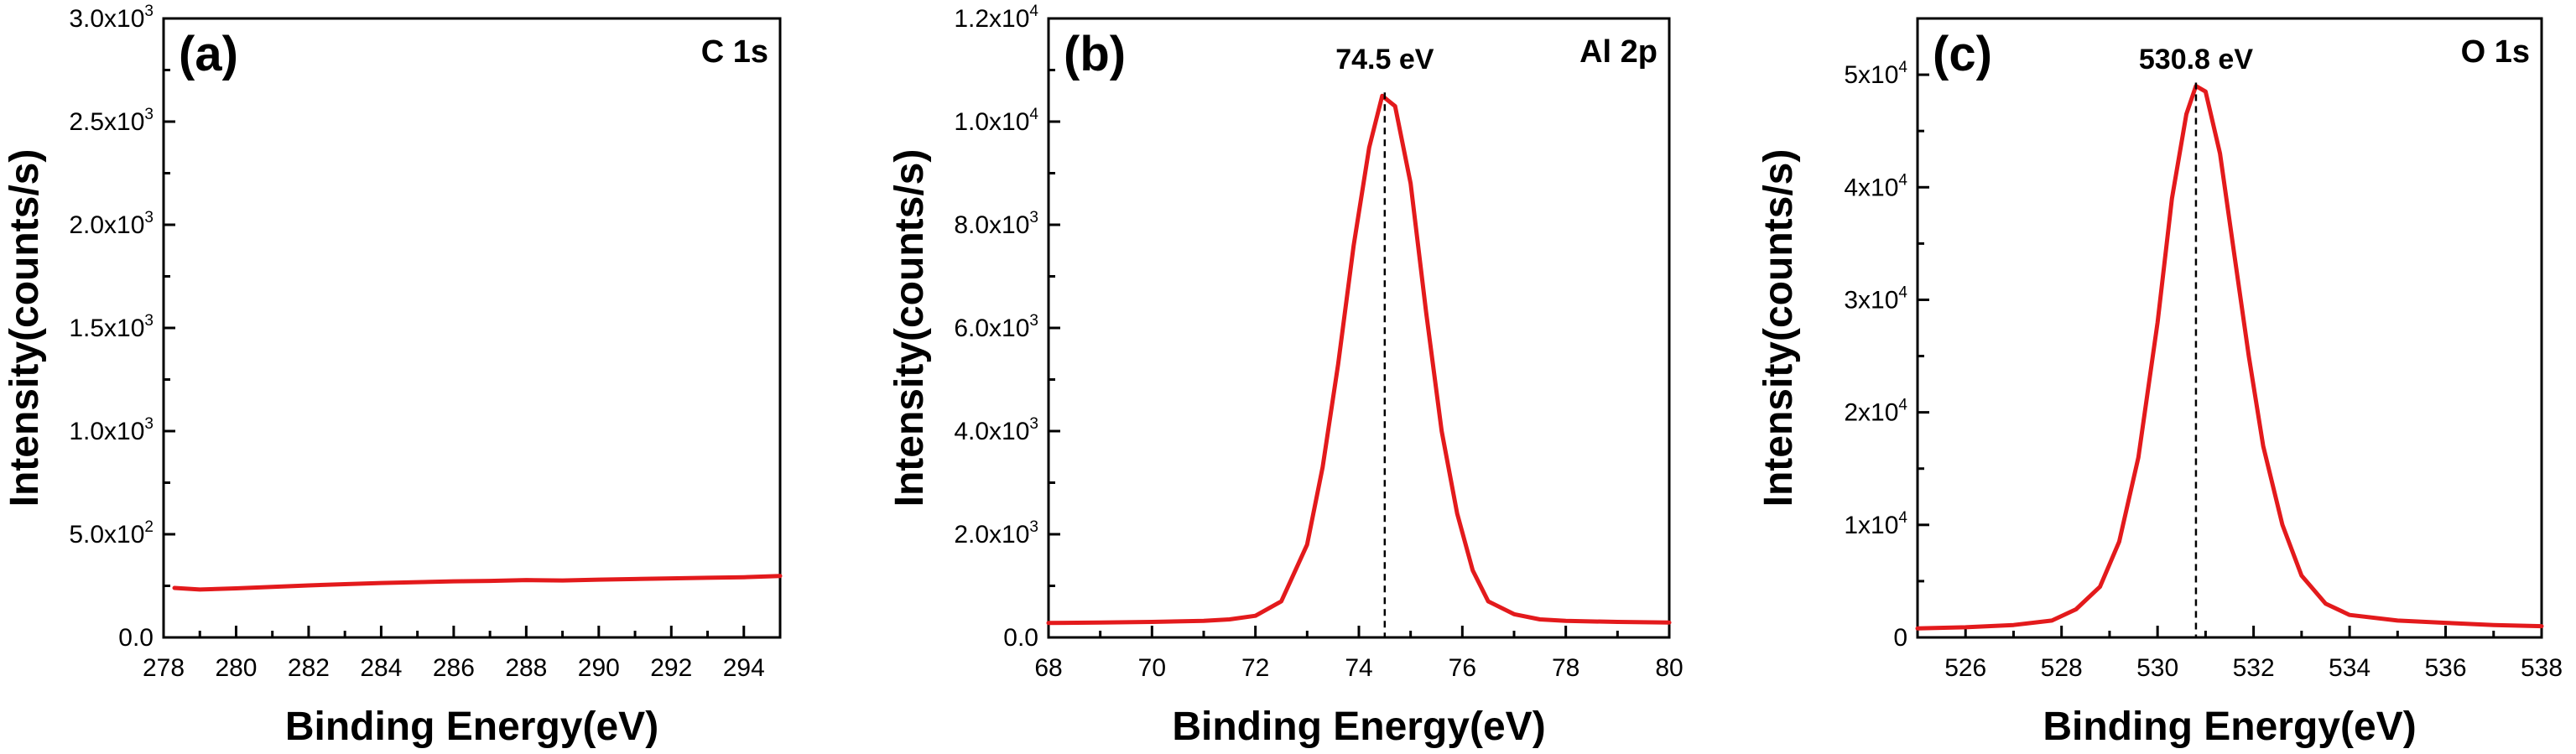  I want to click on spectrum-line, so click(477, 583).